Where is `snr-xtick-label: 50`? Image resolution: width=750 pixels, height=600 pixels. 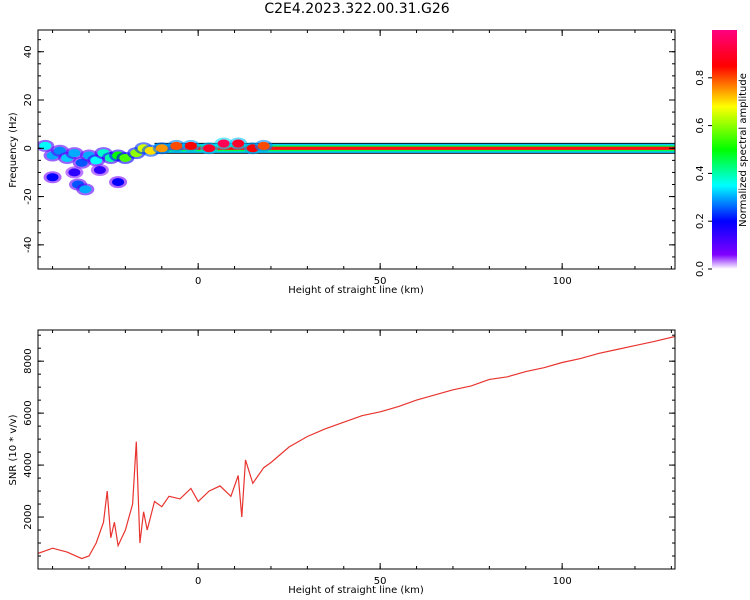 snr-xtick-label: 50 is located at coordinates (380, 581).